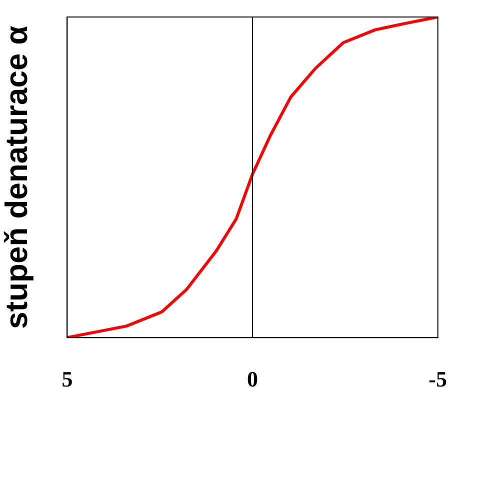  What do you see at coordinates (17, 177) in the screenshot?
I see `y-axis-title: stupeň denaturace α` at bounding box center [17, 177].